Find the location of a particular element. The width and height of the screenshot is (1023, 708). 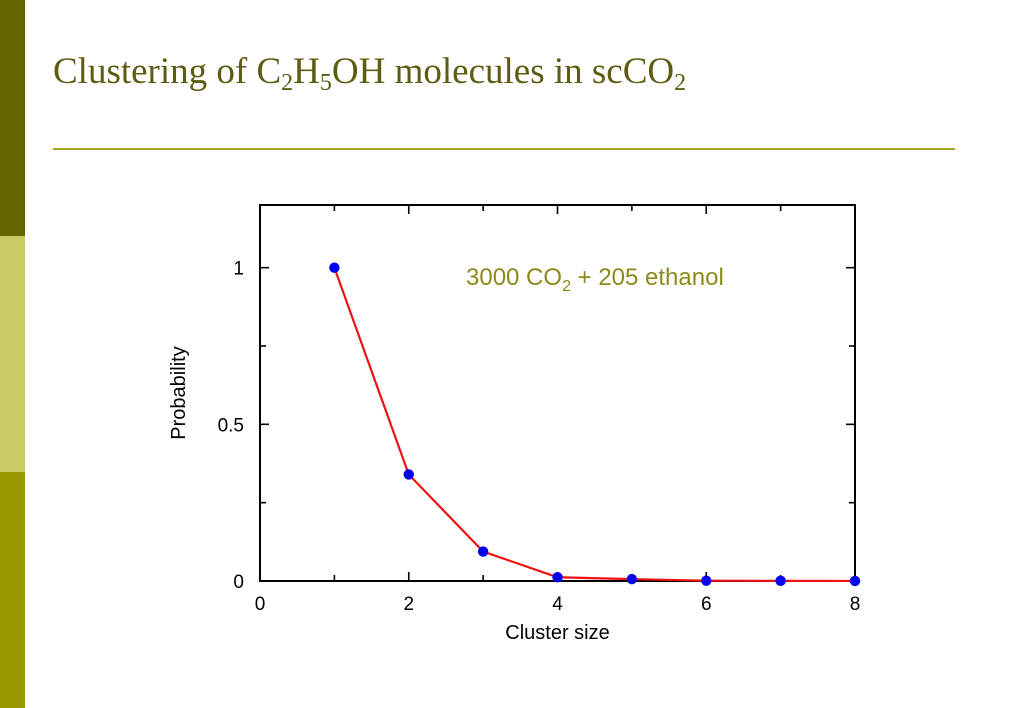

x-tick-label: 6 is located at coordinates (706, 604).